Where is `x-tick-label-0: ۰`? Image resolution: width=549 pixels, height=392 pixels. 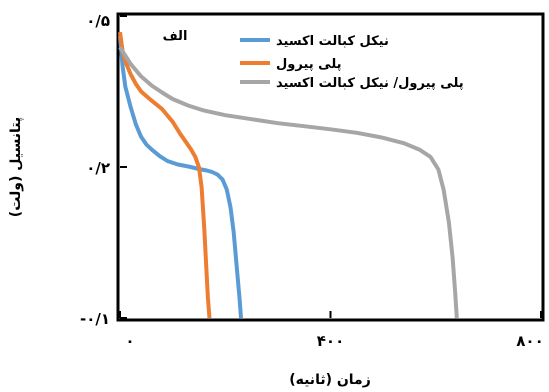
x-tick-label-0: ۰ is located at coordinates (129, 341).